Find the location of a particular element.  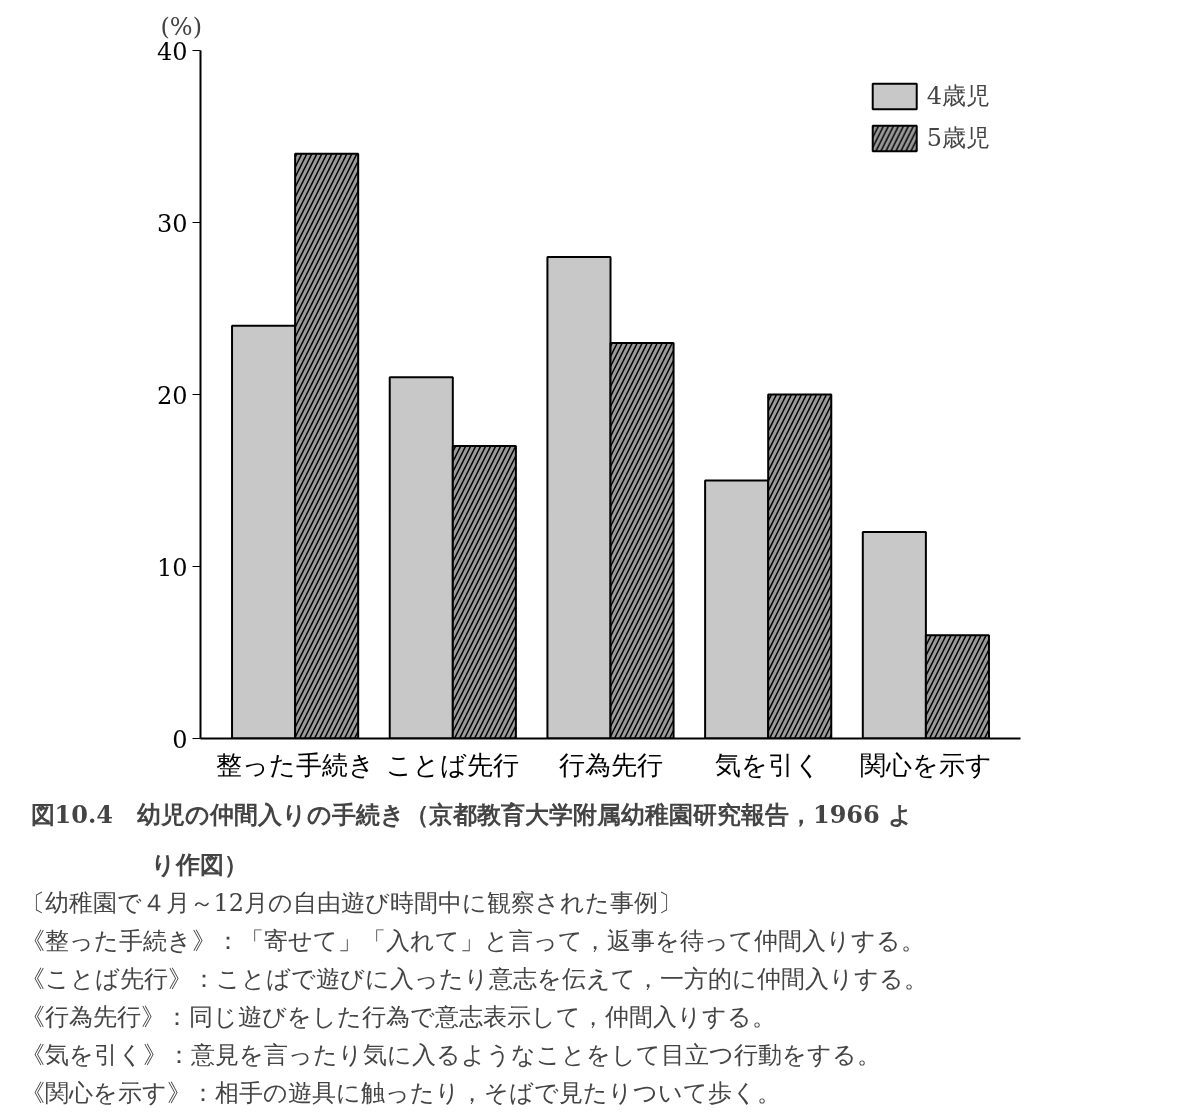

y-tick-label: 20 is located at coordinates (172, 395).